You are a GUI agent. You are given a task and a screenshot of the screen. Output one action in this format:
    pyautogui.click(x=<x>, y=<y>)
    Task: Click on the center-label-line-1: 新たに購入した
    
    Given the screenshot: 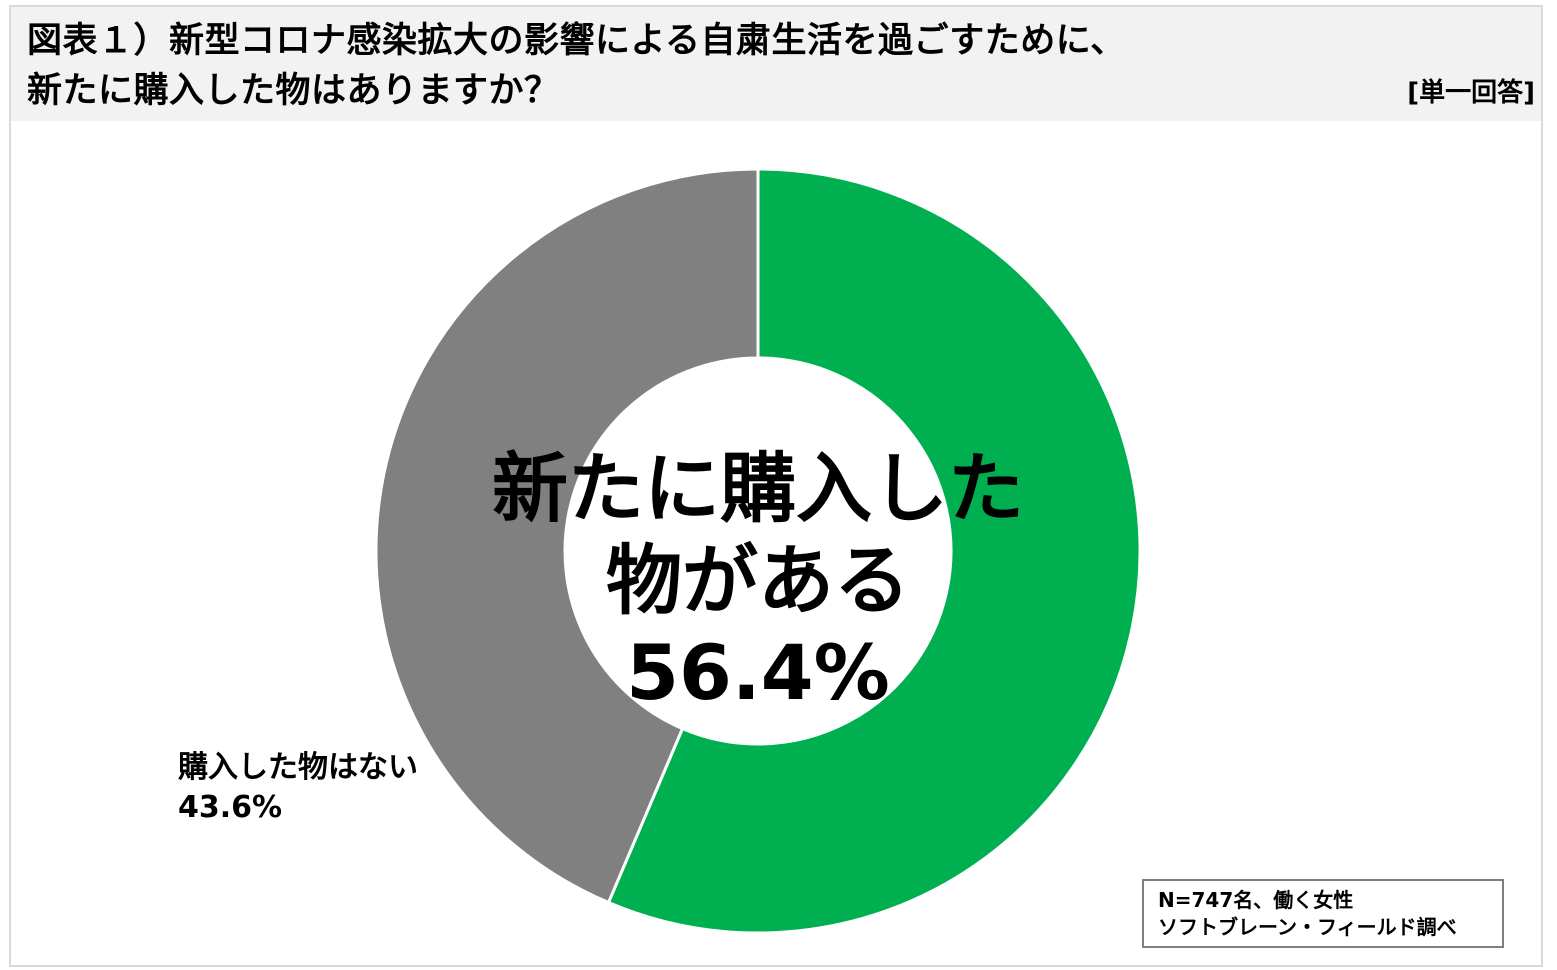 What is the action you would take?
    pyautogui.click(x=758, y=488)
    